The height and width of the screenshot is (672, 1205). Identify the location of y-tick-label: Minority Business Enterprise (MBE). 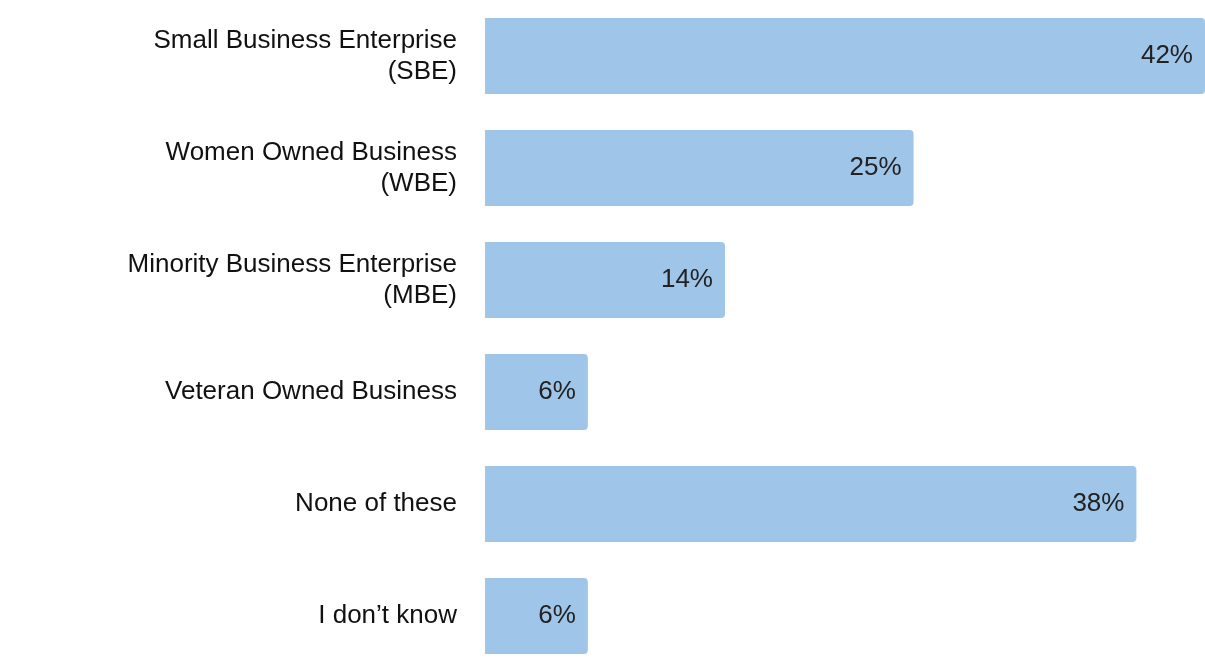
(292, 278).